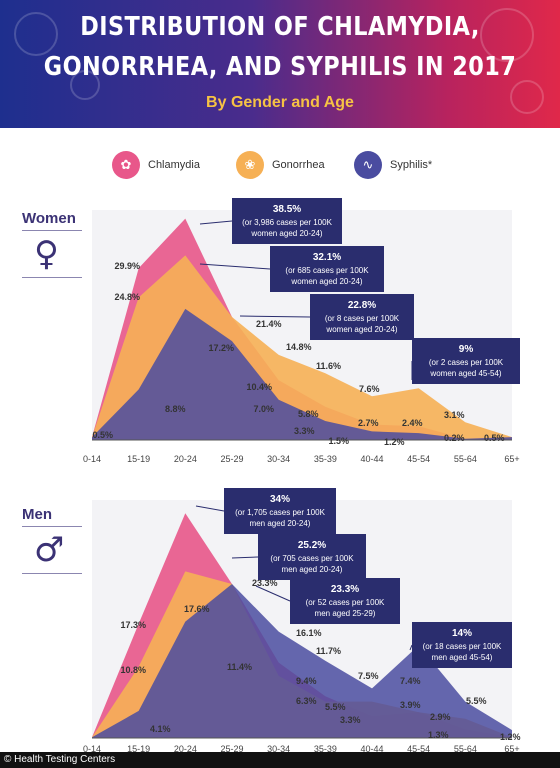 This screenshot has width=560, height=768. What do you see at coordinates (368, 676) in the screenshot?
I see `data-label: 7.5%` at bounding box center [368, 676].